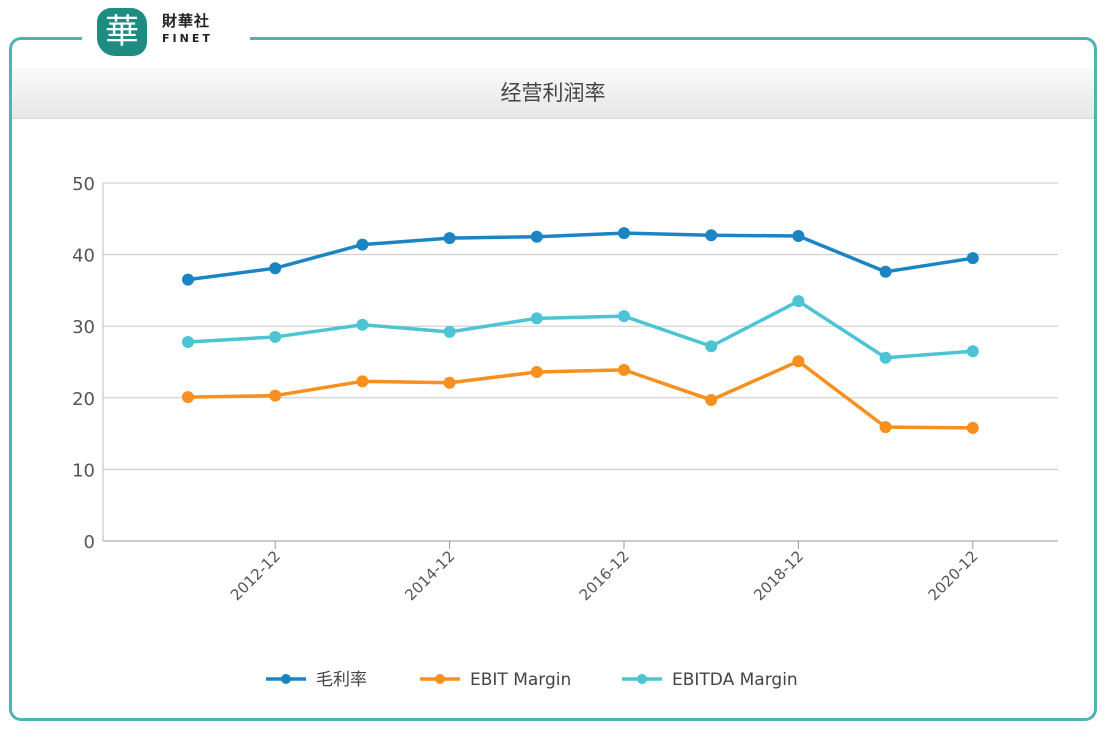  What do you see at coordinates (122, 32) in the screenshot?
I see `finet-logo-mark: 華` at bounding box center [122, 32].